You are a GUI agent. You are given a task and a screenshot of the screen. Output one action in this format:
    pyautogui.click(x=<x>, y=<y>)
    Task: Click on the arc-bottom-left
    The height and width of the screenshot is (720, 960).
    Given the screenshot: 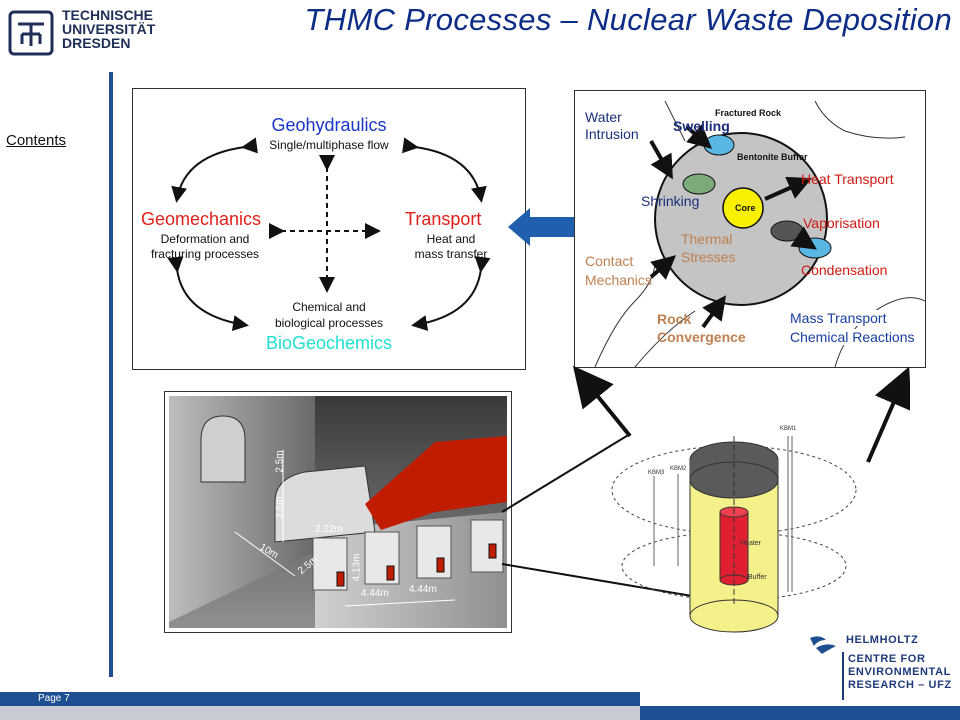 What is the action you would take?
    pyautogui.click(x=208, y=293)
    